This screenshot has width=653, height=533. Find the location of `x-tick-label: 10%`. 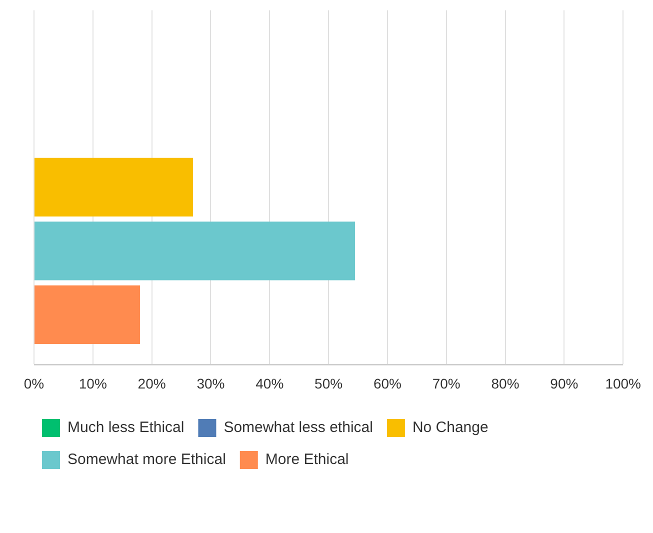

x-tick-label: 10% is located at coordinates (92, 383).